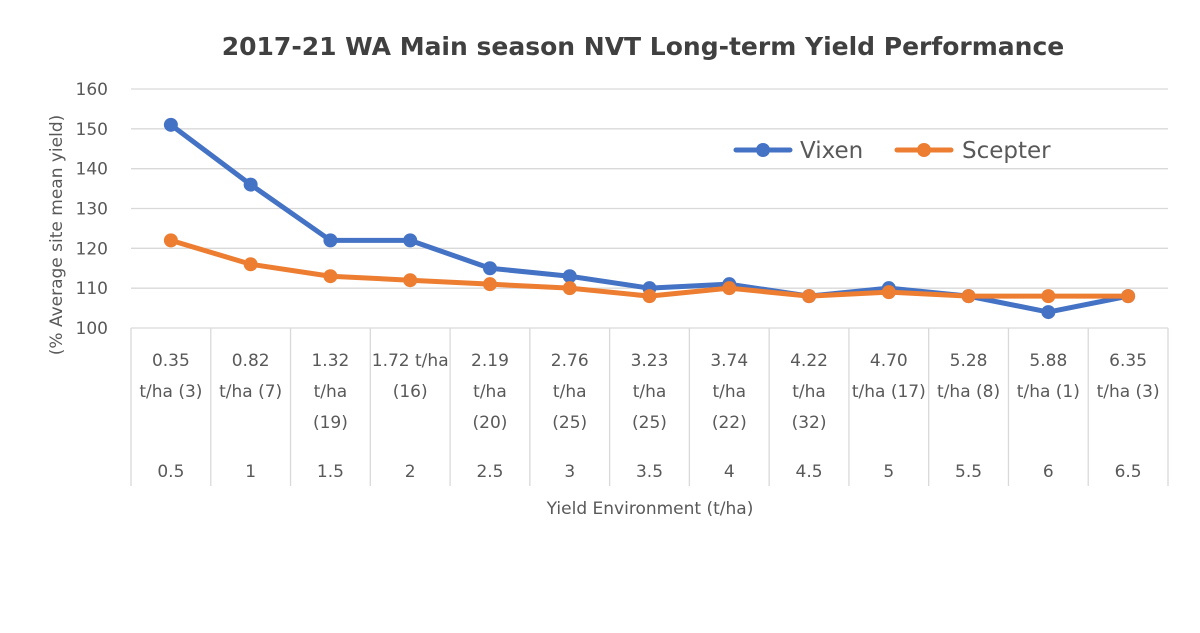 This screenshot has width=1200, height=633. I want to click on x-value-label: 3, so click(569, 472).